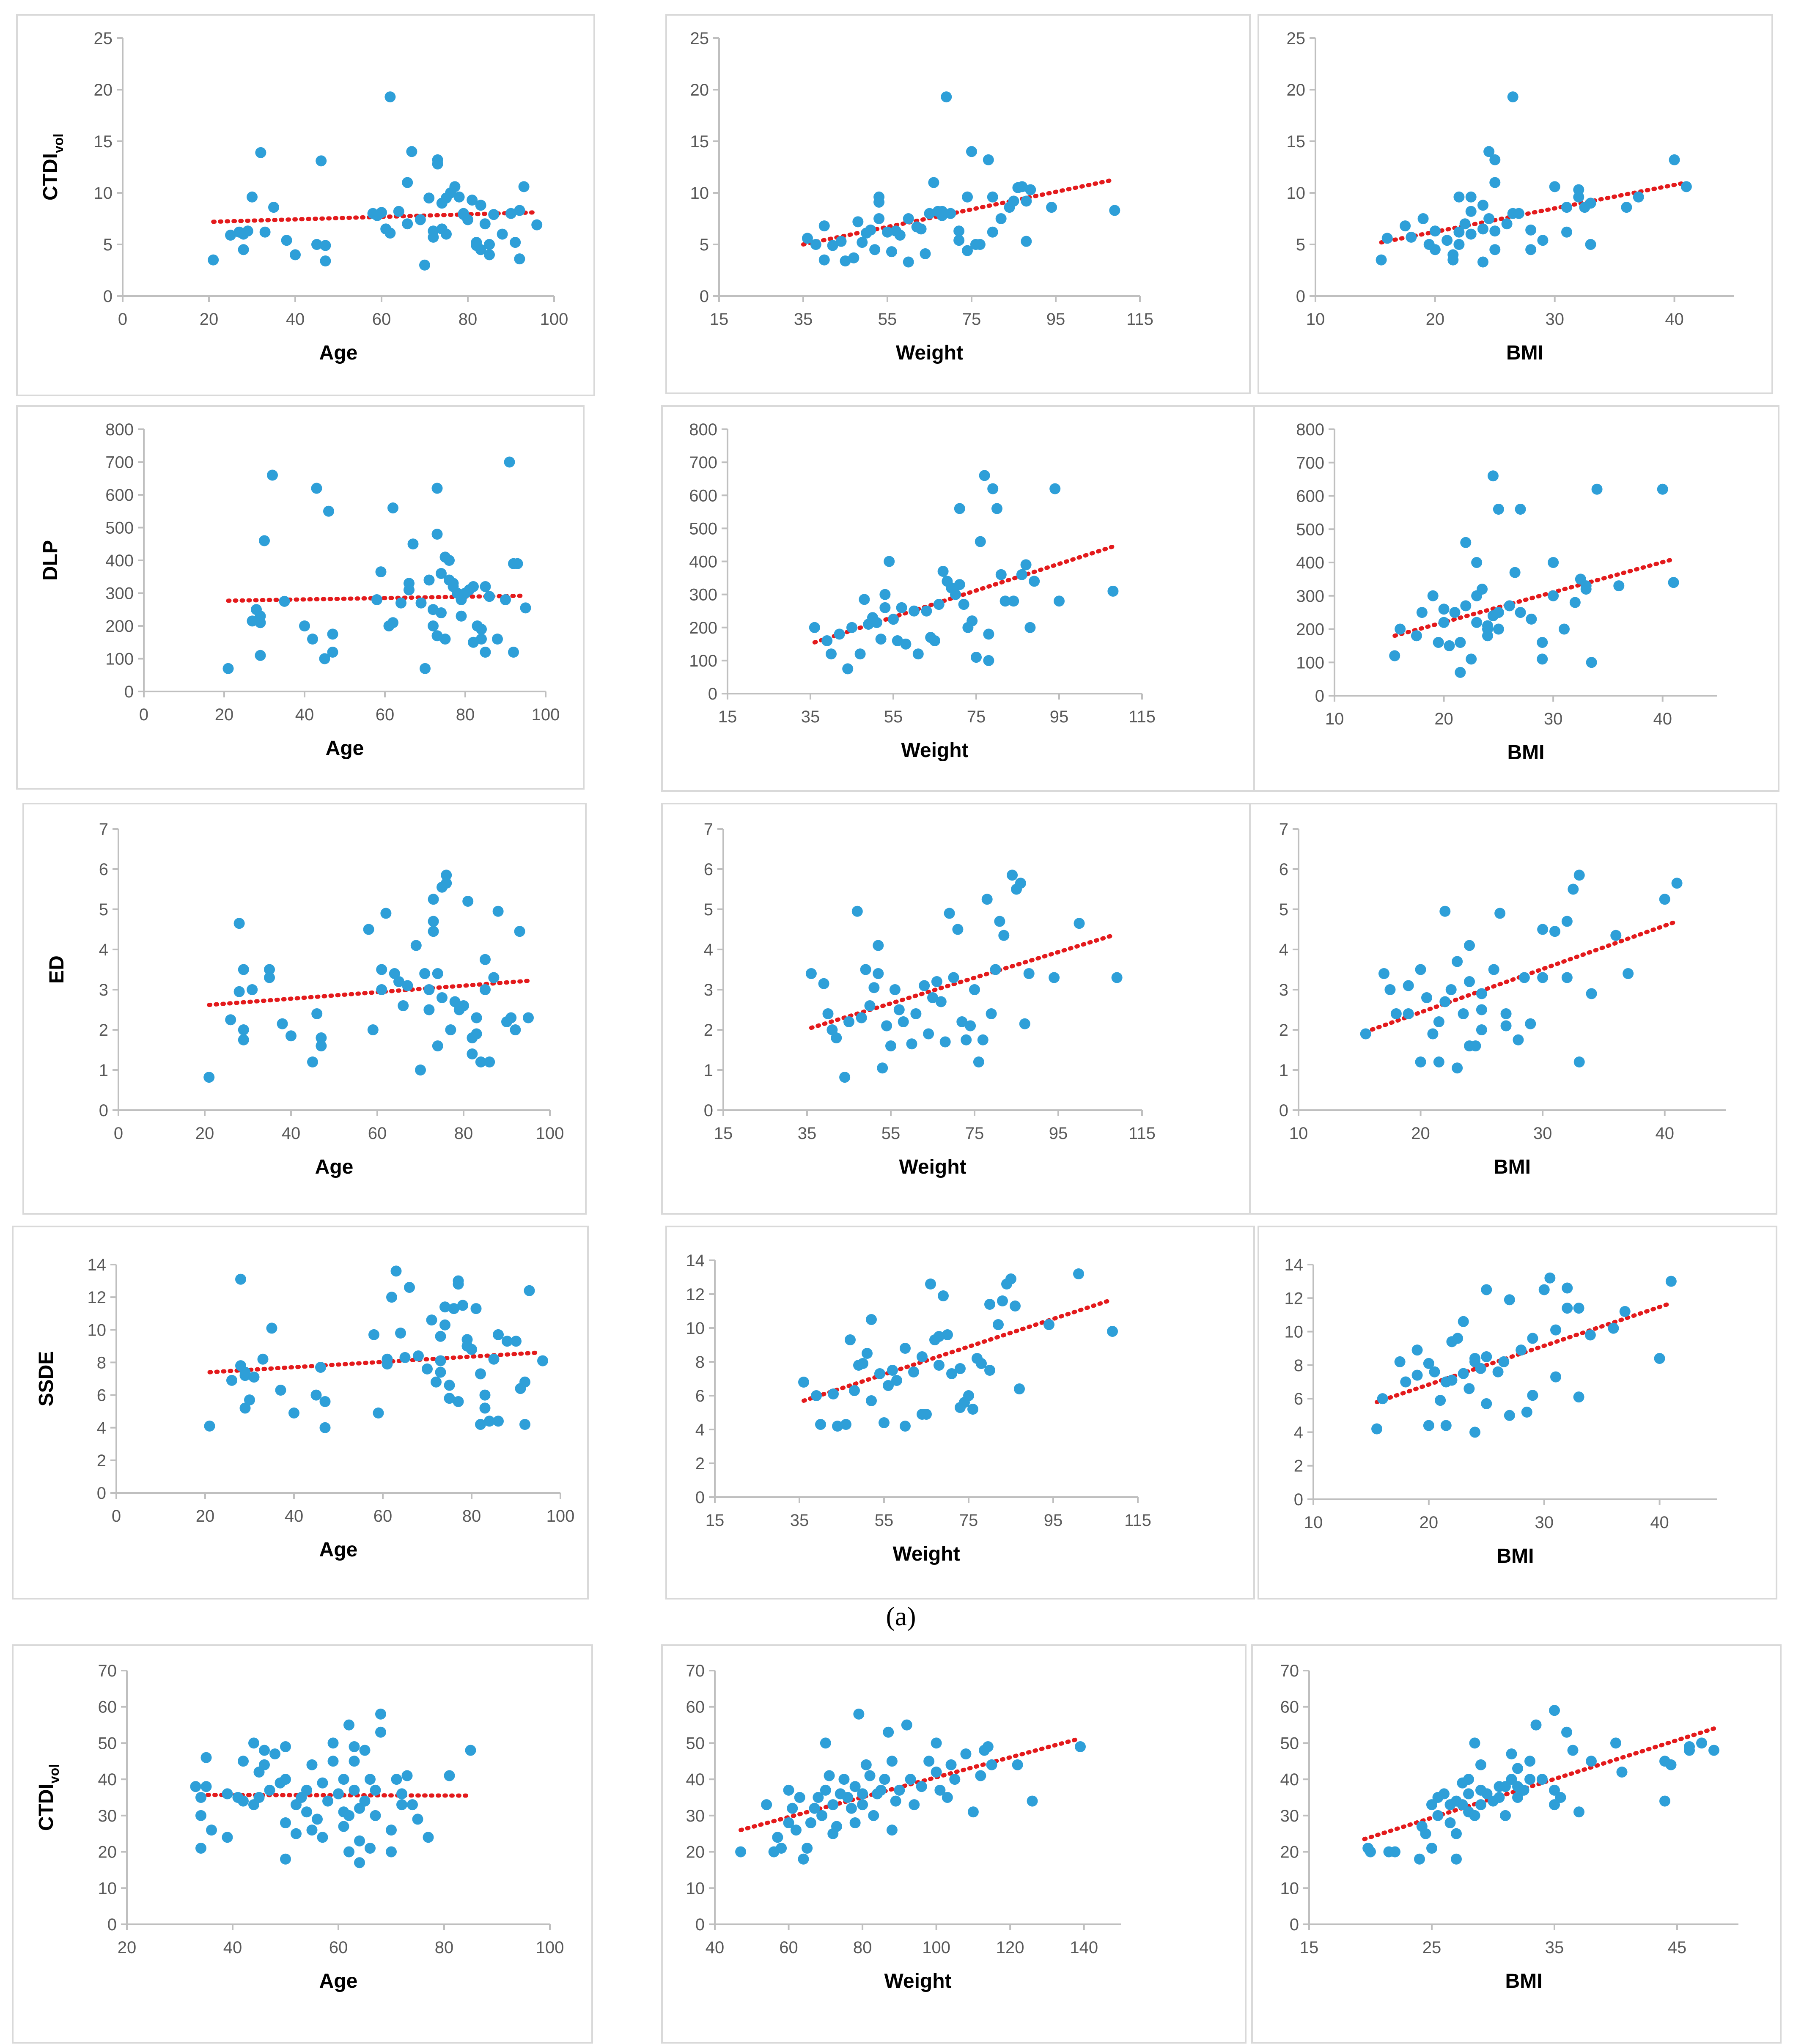 The image size is (1793, 2044). I want to click on y-tick-label: 10, so click(696, 1888).